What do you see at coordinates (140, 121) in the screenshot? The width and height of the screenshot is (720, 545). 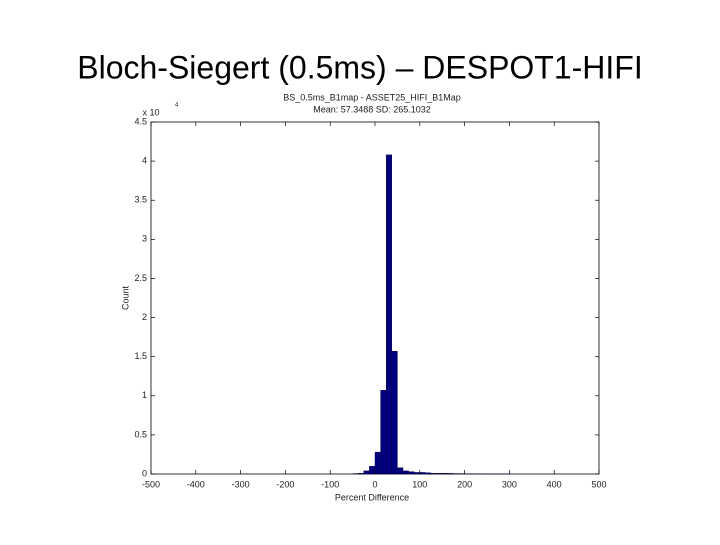 I see `y-tick-label: 4.5` at bounding box center [140, 121].